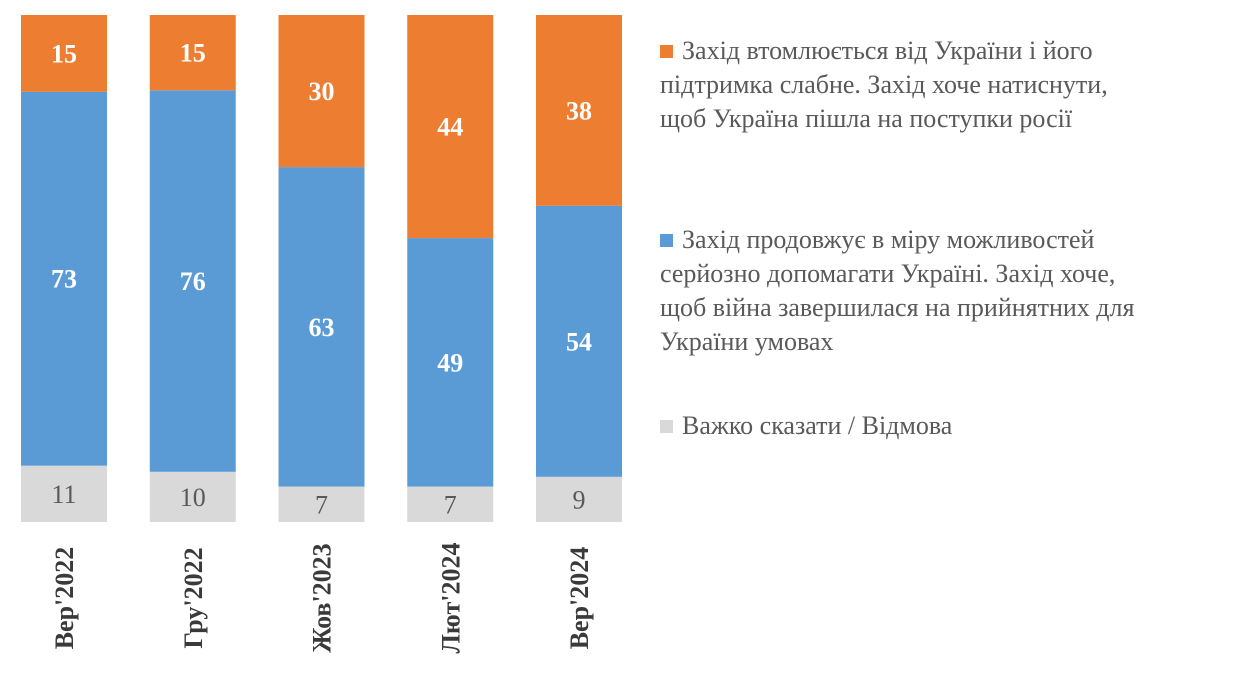 The height and width of the screenshot is (689, 1239). Describe the element at coordinates (887, 50) in the screenshot. I see `legend-line: Захід втомлюється від України і його` at that location.